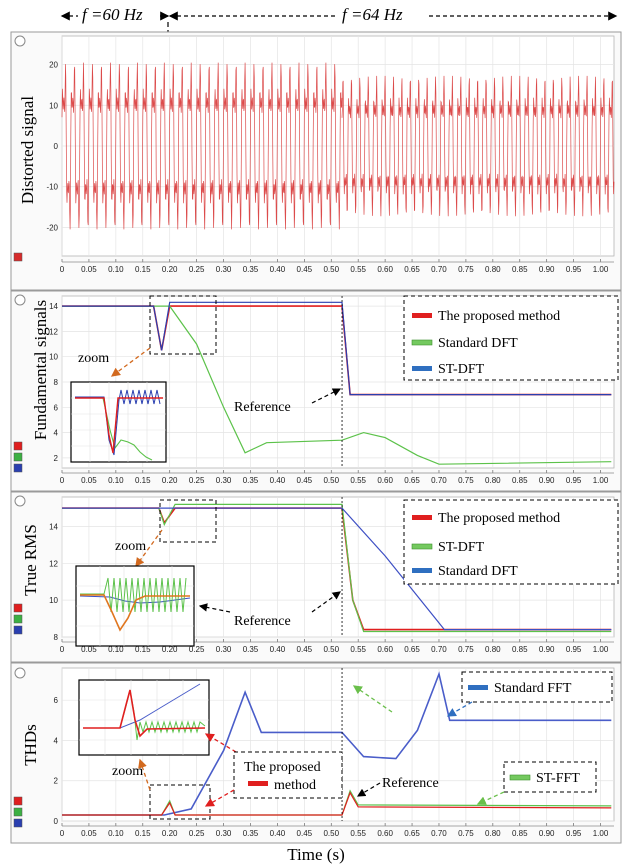  What do you see at coordinates (56, 382) in the screenshot?
I see `y-tick-label: 8` at bounding box center [56, 382].